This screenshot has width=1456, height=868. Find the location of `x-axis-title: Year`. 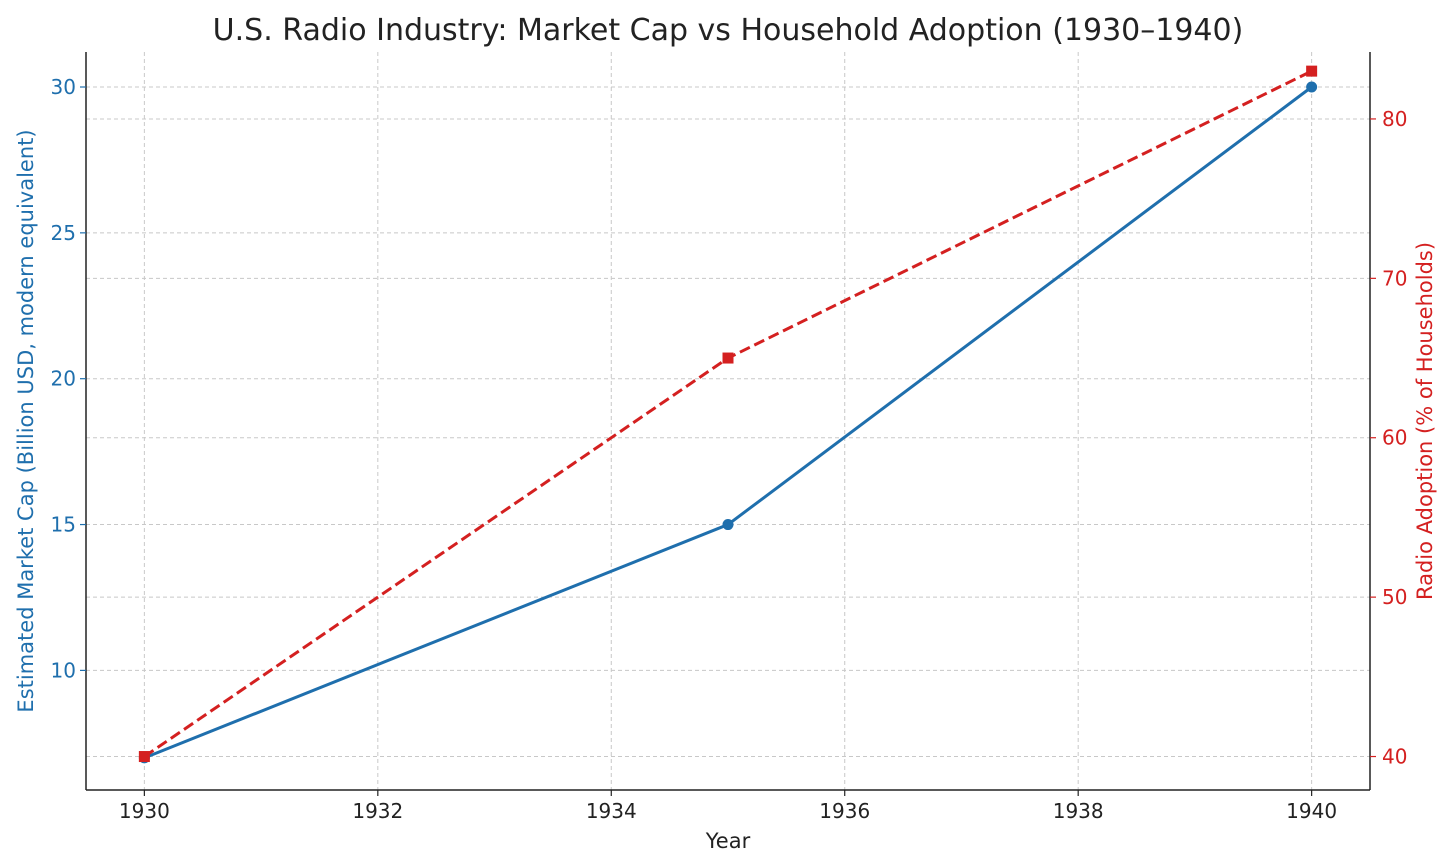

x-axis-title: Year is located at coordinates (728, 841).